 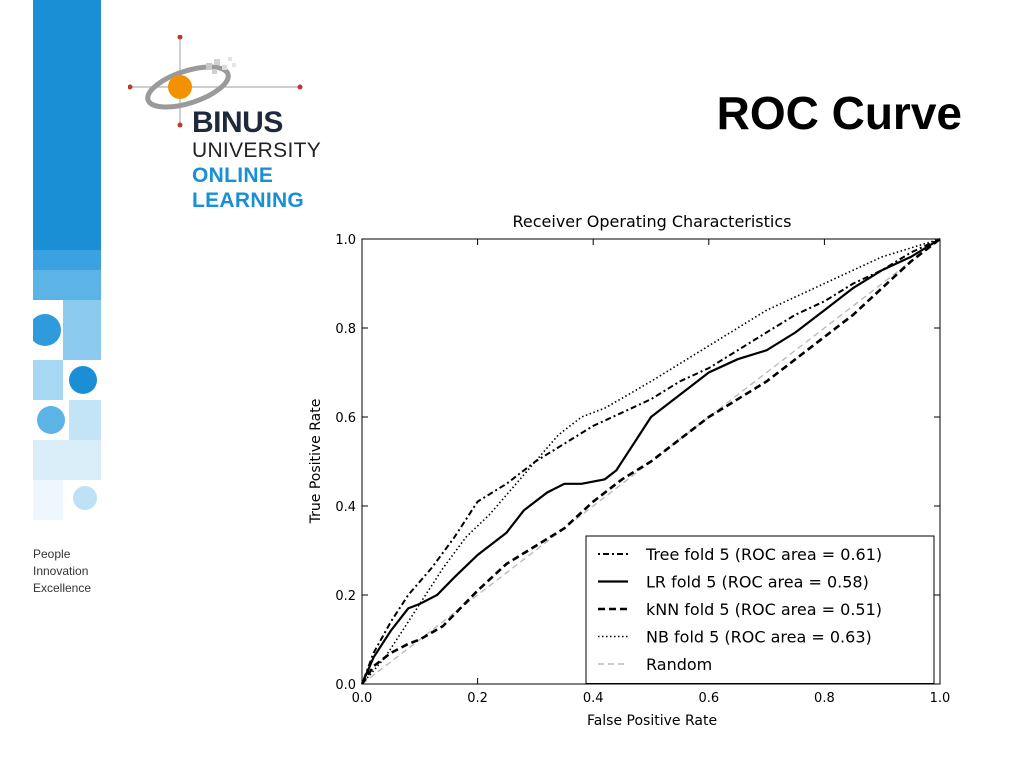 I want to click on tagline-innovation: Innovation, so click(x=61, y=571).